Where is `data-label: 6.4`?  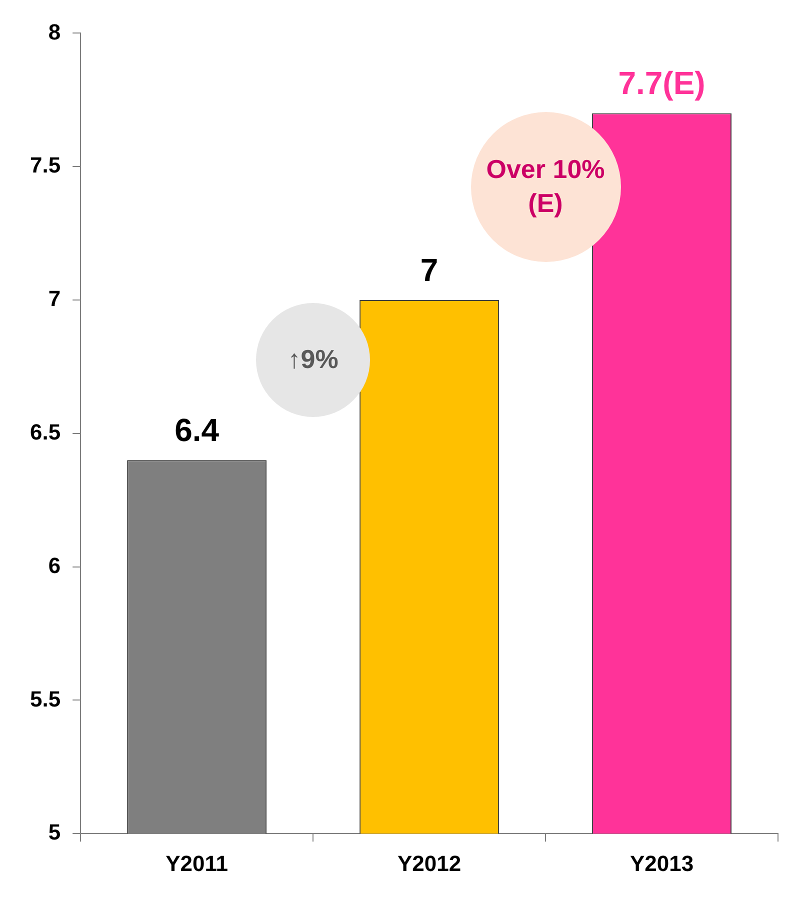 data-label: 6.4 is located at coordinates (197, 430).